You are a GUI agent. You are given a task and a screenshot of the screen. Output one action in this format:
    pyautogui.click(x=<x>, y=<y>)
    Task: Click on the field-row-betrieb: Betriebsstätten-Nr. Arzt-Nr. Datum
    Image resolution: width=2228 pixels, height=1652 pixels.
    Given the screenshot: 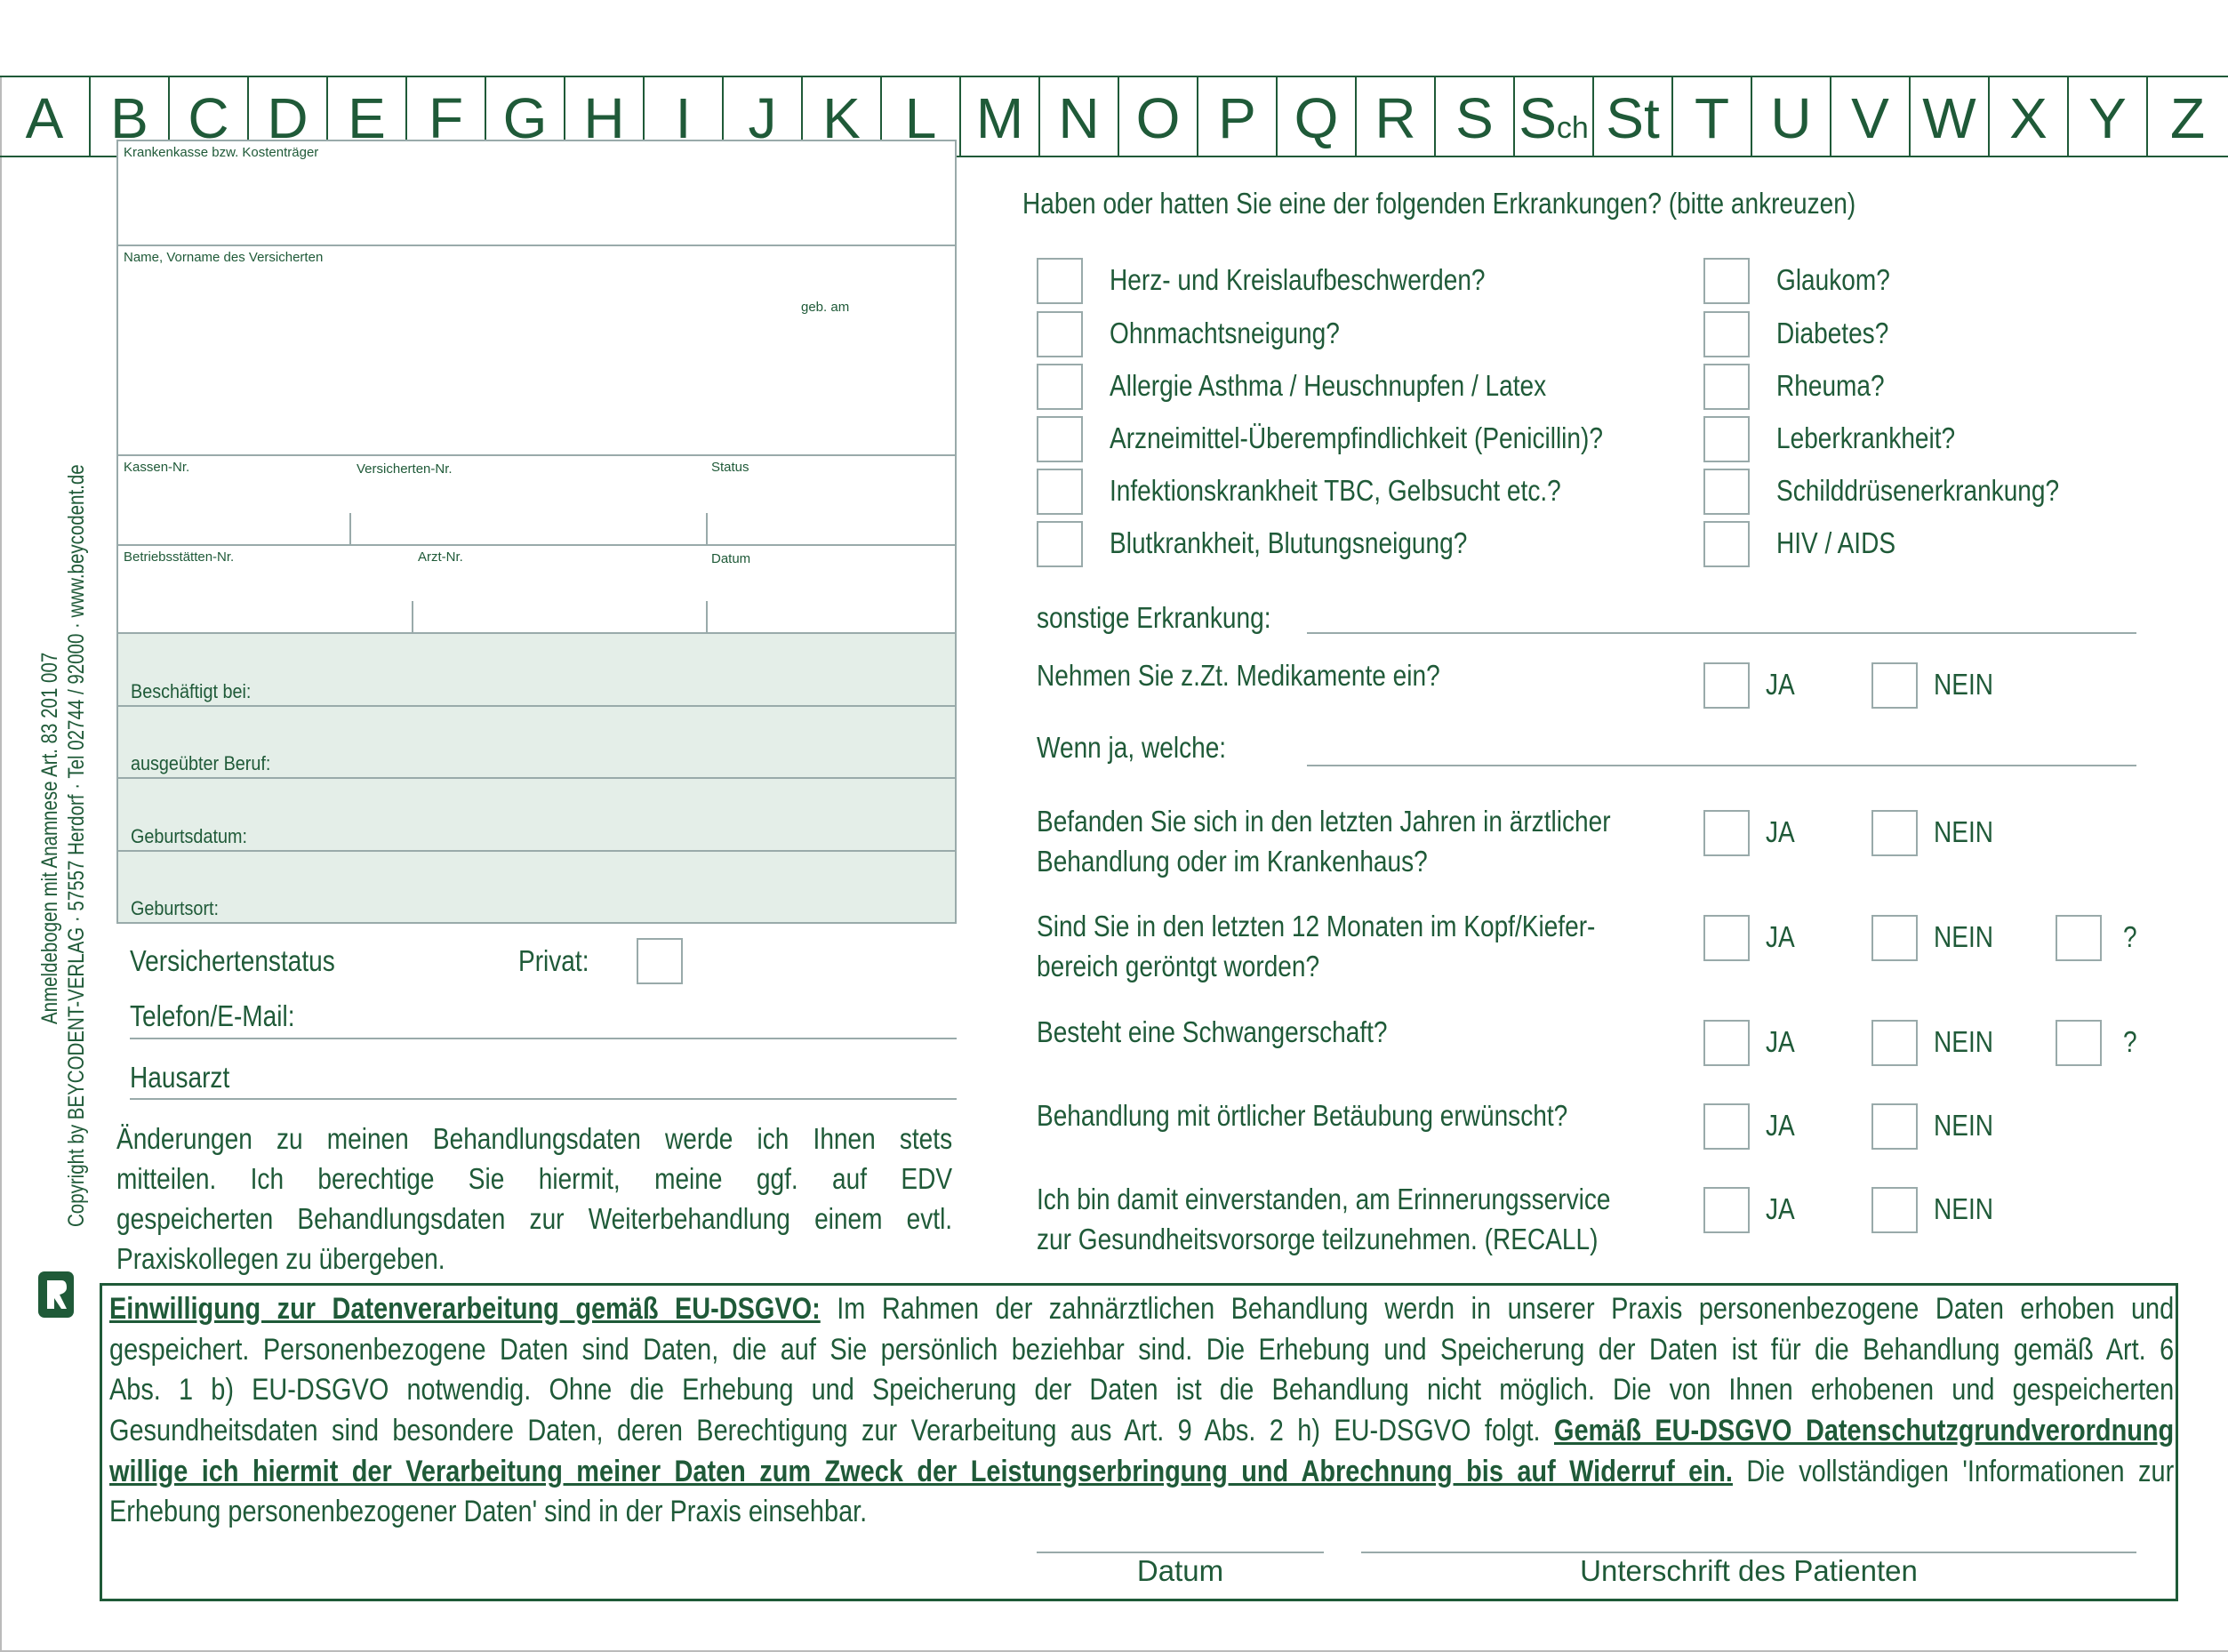 What is the action you would take?
    pyautogui.click(x=536, y=590)
    